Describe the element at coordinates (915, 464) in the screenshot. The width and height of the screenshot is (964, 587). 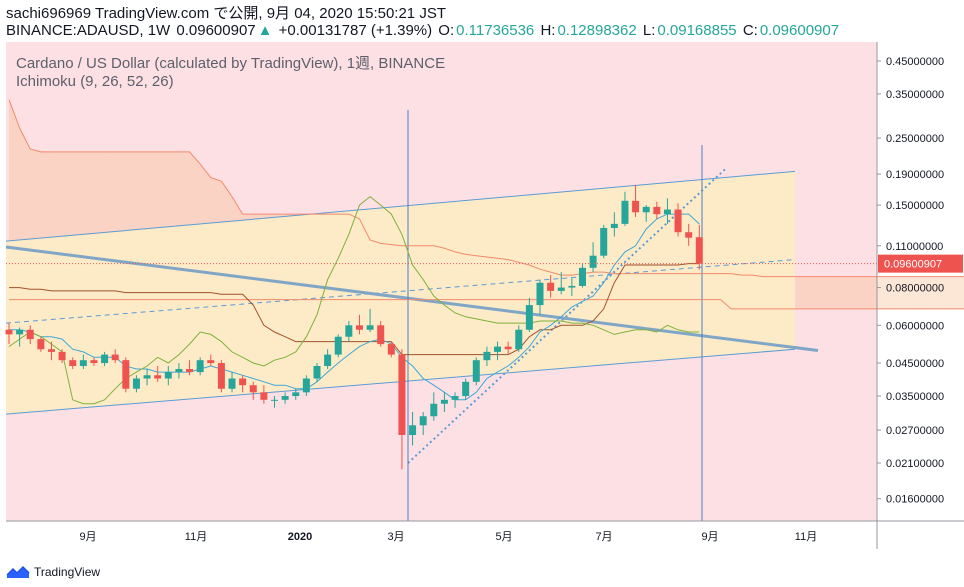
I see `price-tick-label: 0.02100000` at that location.